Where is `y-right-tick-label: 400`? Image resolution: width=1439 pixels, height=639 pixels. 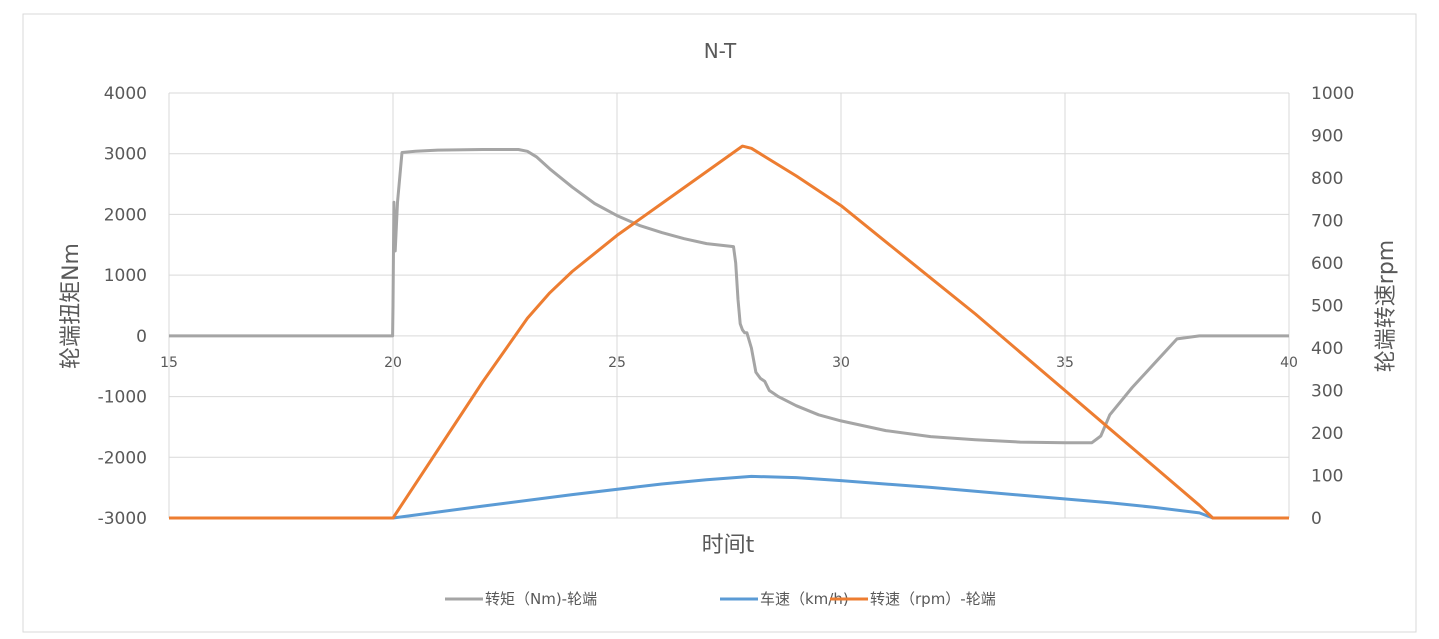 y-right-tick-label: 400 is located at coordinates (1327, 349).